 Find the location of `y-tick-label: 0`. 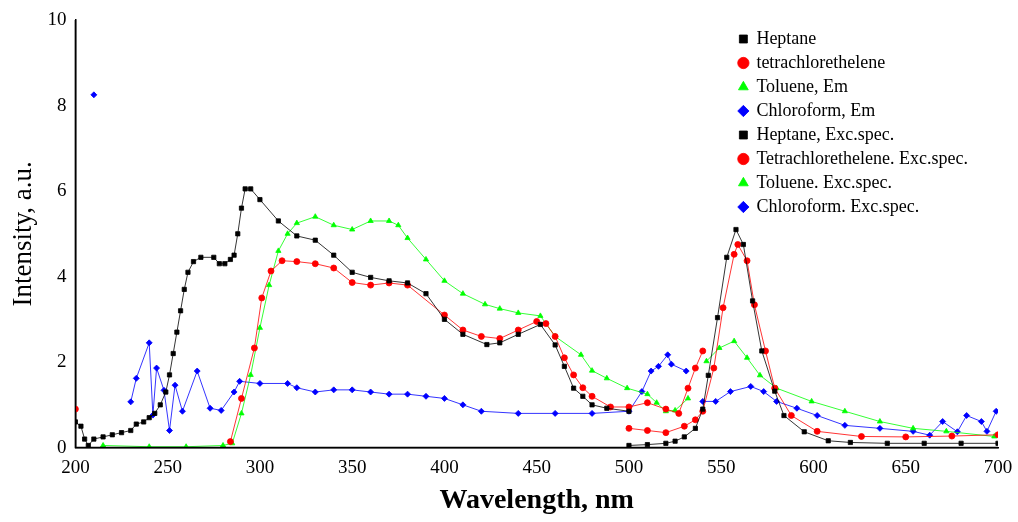

y-tick-label: 0 is located at coordinates (61, 446).